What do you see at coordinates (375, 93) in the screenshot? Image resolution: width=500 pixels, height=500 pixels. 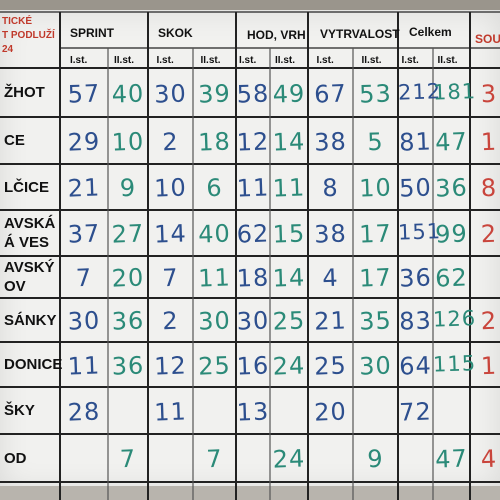 I see `score-cell: 53` at bounding box center [375, 93].